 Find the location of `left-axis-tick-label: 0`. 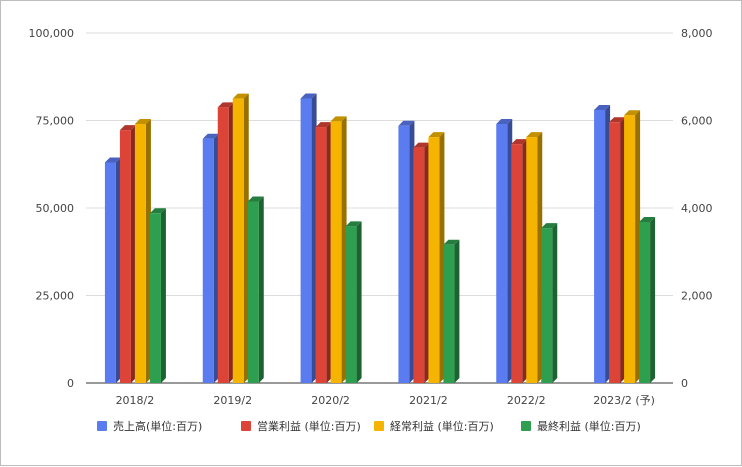

left-axis-tick-label: 0 is located at coordinates (70, 383).